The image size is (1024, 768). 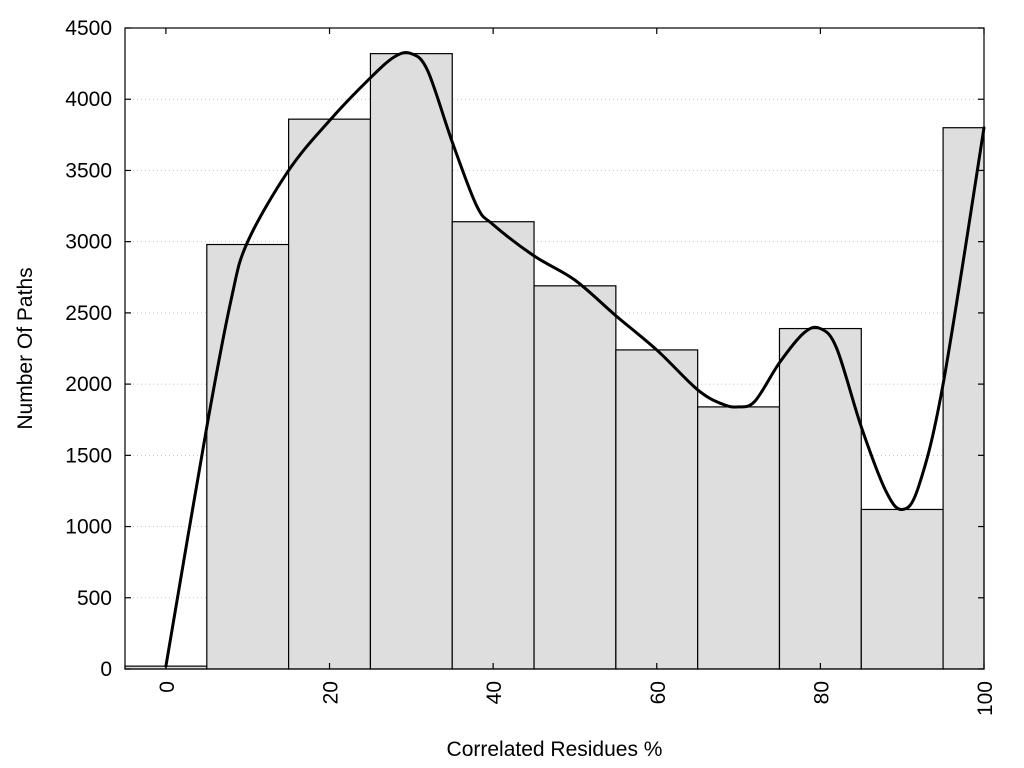 I want to click on y-tick-label-2000: 2000, so click(x=88, y=384).